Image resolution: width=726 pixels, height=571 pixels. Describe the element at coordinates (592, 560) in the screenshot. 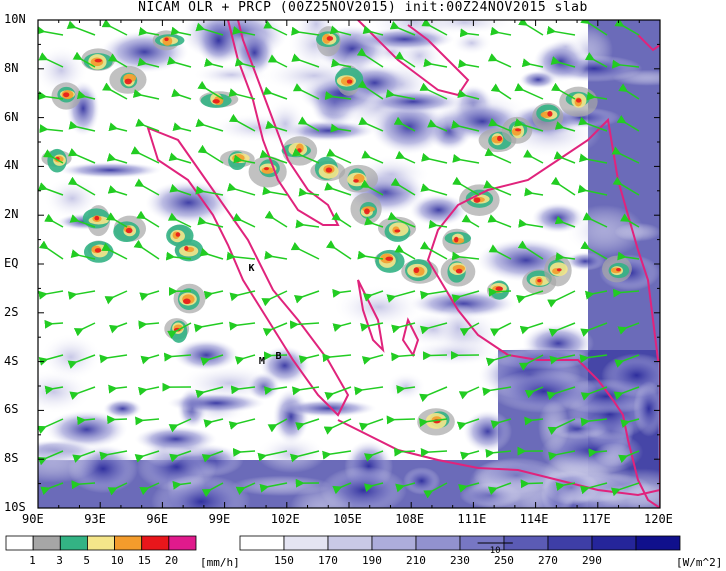

I see `olr-tick-label: 290` at that location.